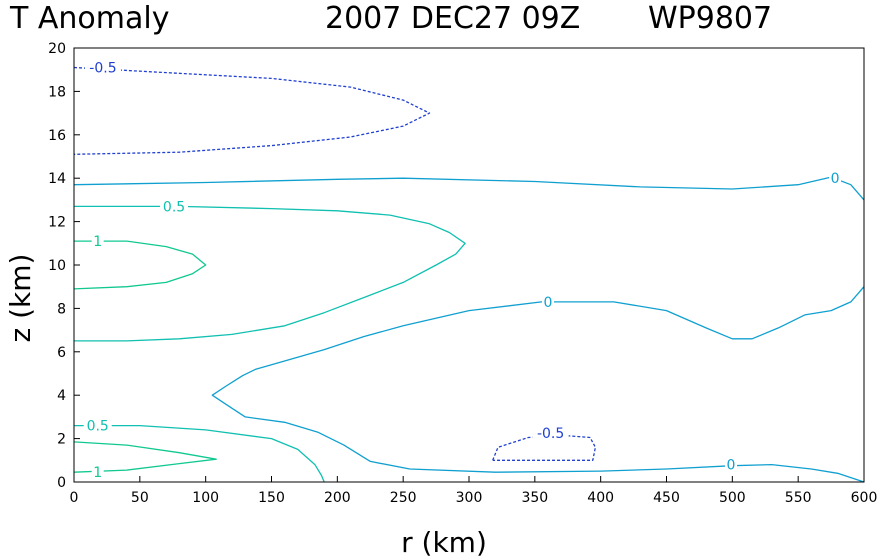 Image resolution: width=879 pixels, height=558 pixels. I want to click on y-axis-label: z (km), so click(20, 298).